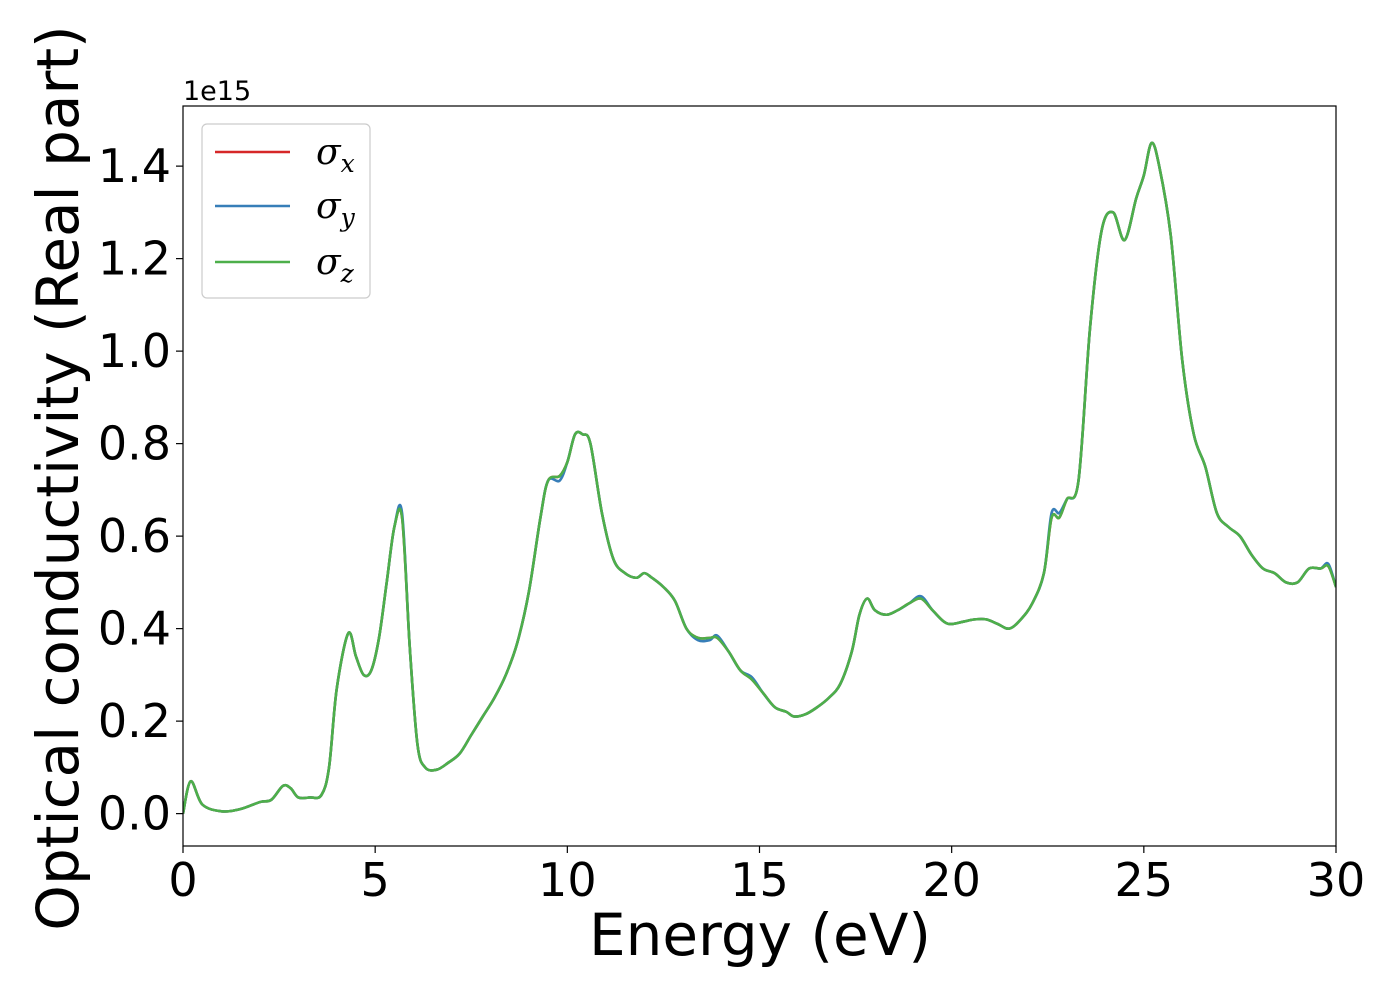  Describe the element at coordinates (134, 721) in the screenshot. I see `y-tick-label: 0.2` at that location.